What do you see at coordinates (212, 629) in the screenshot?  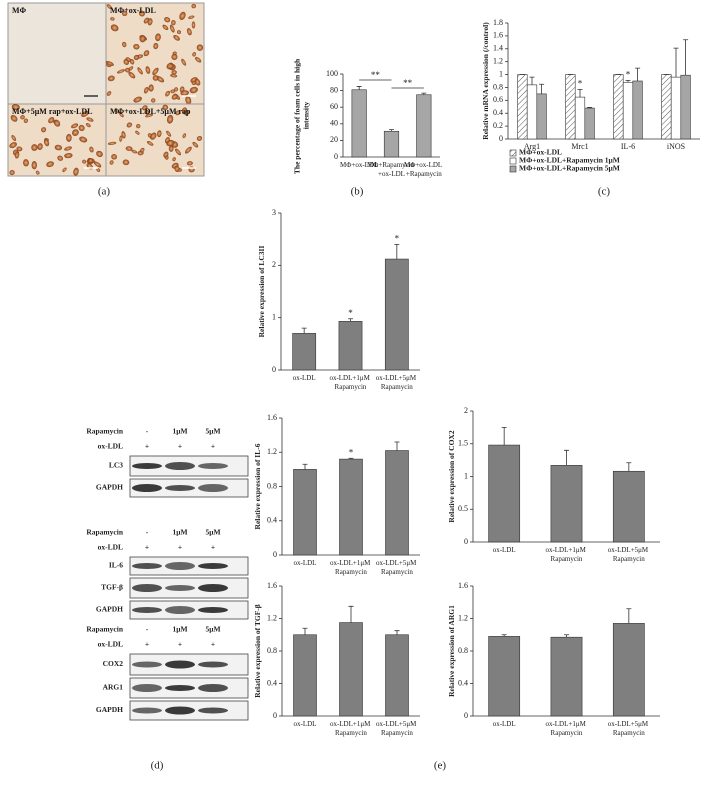 I see `blot-lane-label: 5μM` at bounding box center [212, 629].